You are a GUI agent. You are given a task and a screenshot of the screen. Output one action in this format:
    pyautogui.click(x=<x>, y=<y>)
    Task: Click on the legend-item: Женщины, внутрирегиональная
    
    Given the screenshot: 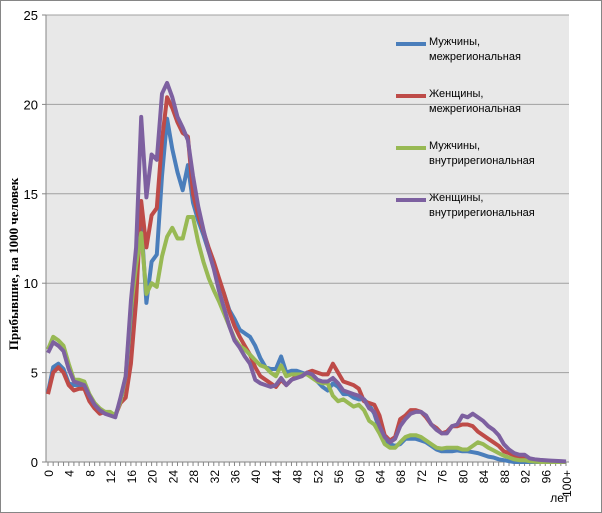 What is the action you would take?
    pyautogui.click(x=496, y=217)
    